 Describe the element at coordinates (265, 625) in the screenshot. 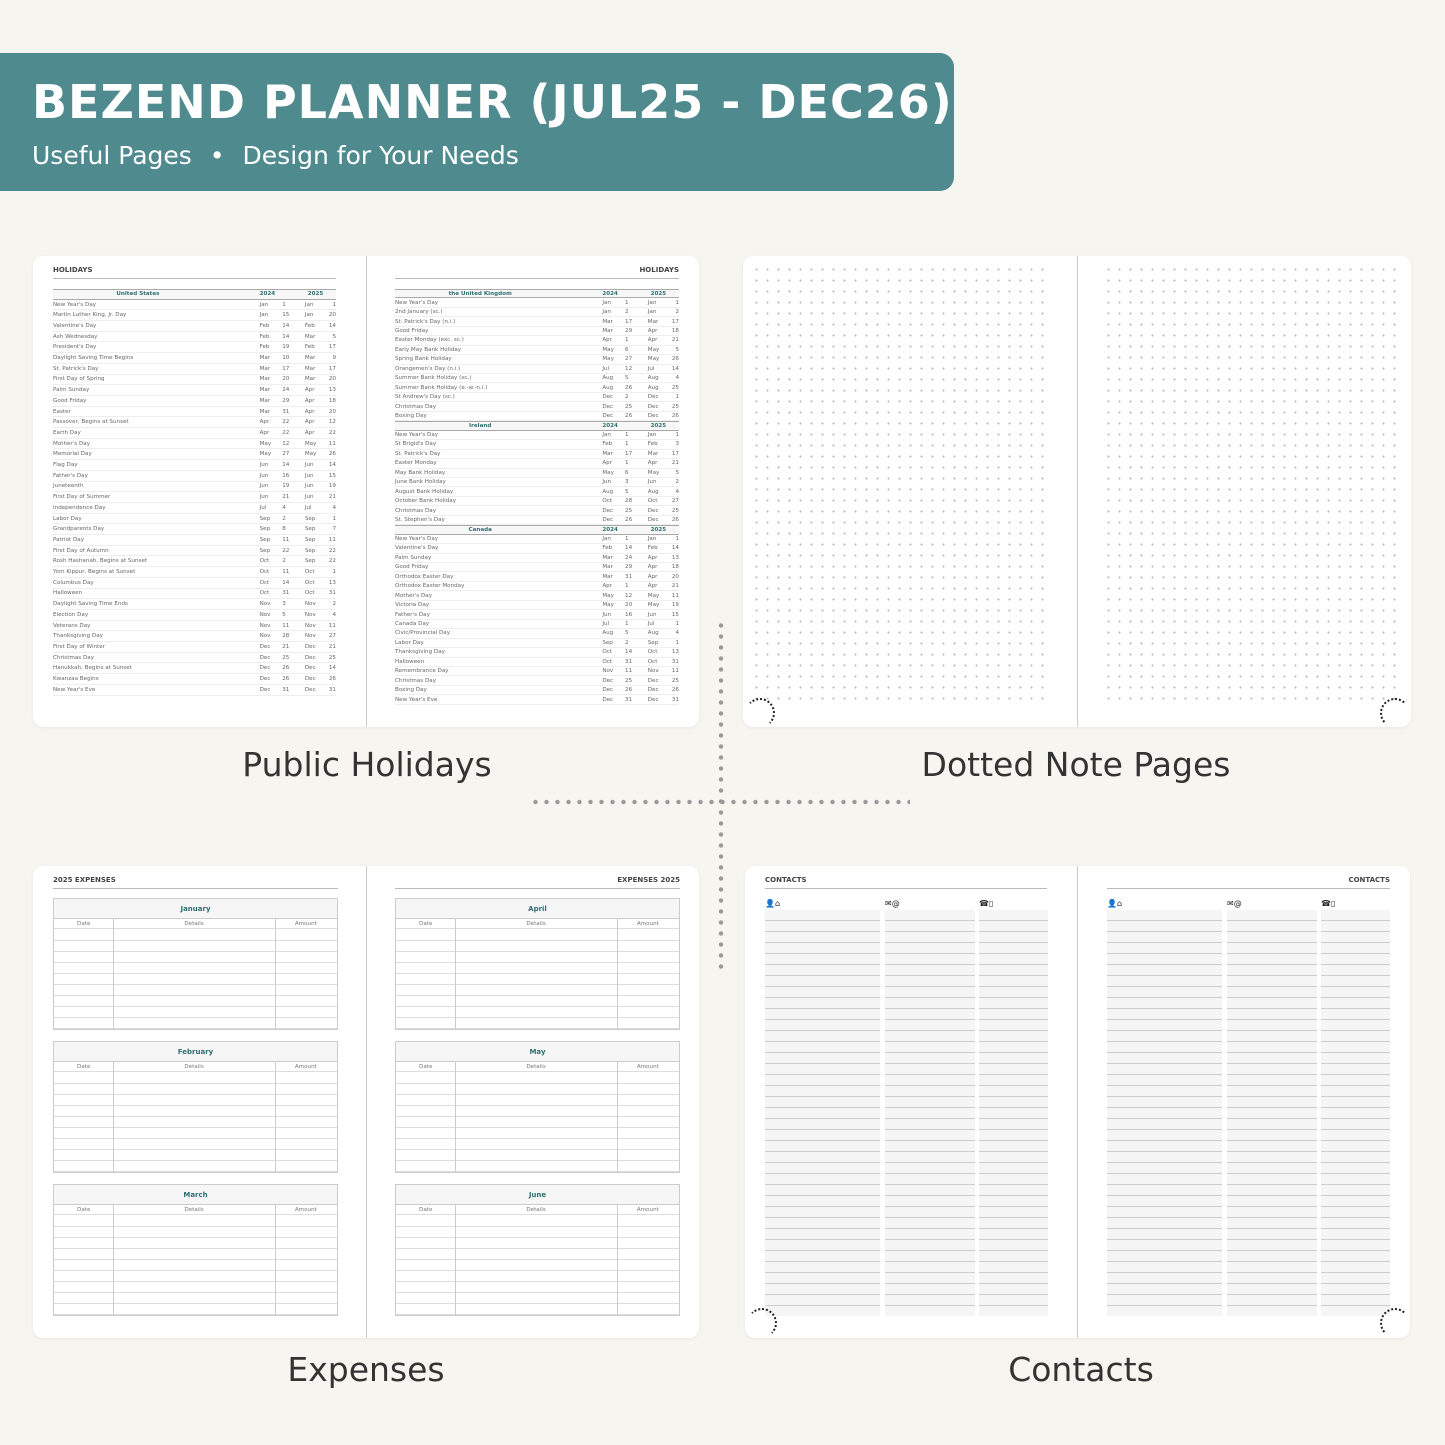

I see `month-2024: Nov` at that location.